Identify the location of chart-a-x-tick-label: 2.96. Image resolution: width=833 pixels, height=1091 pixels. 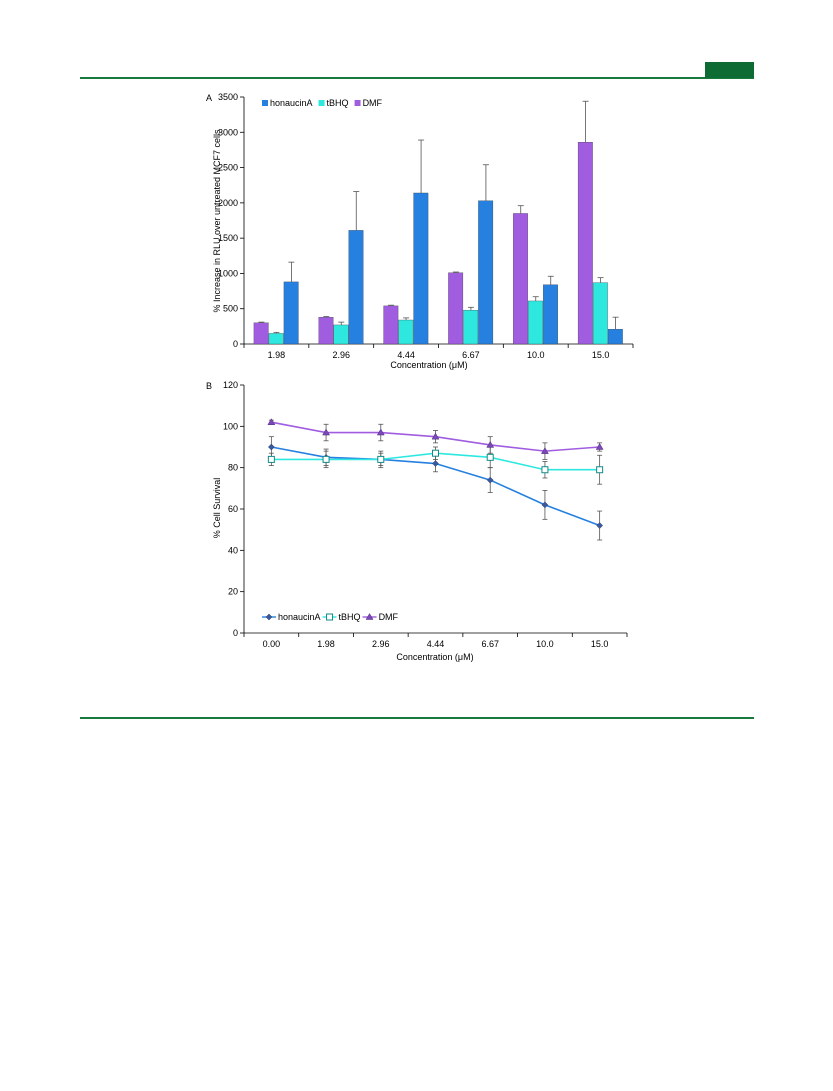
(341, 355).